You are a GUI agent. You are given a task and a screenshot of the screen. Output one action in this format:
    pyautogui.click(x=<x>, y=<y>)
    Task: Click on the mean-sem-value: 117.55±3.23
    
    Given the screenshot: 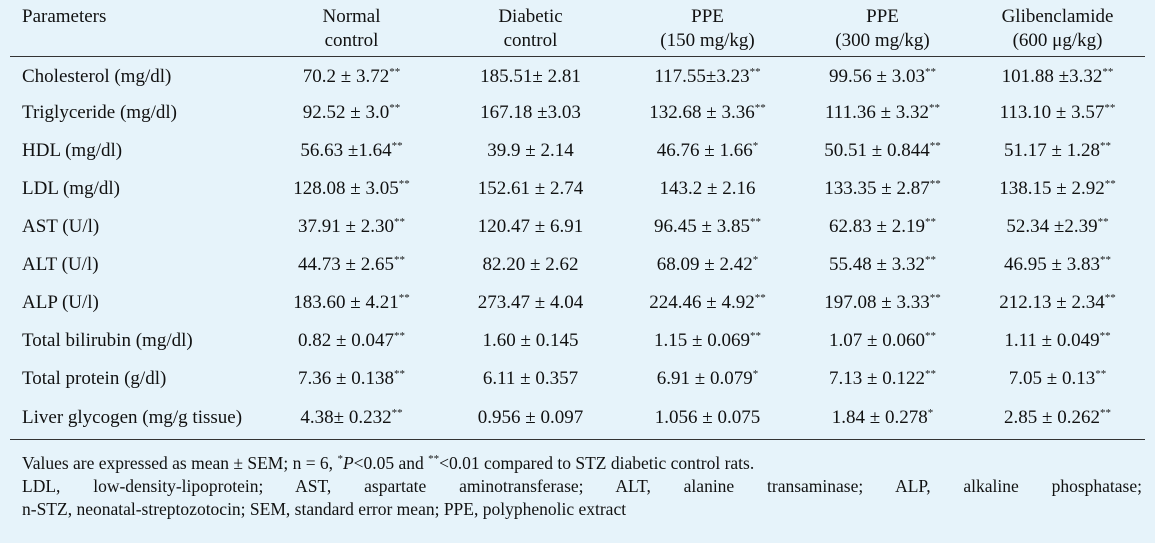 What is the action you would take?
    pyautogui.click(x=702, y=77)
    